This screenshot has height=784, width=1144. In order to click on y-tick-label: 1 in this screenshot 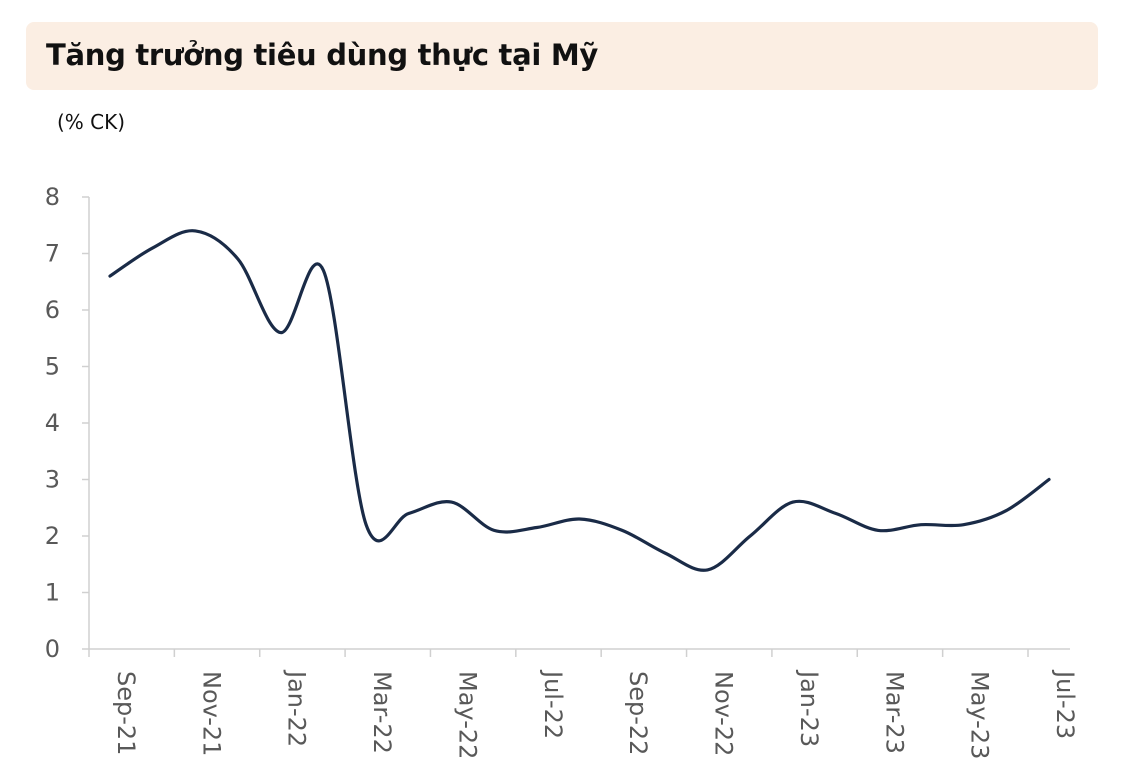, I will do `click(52, 593)`.